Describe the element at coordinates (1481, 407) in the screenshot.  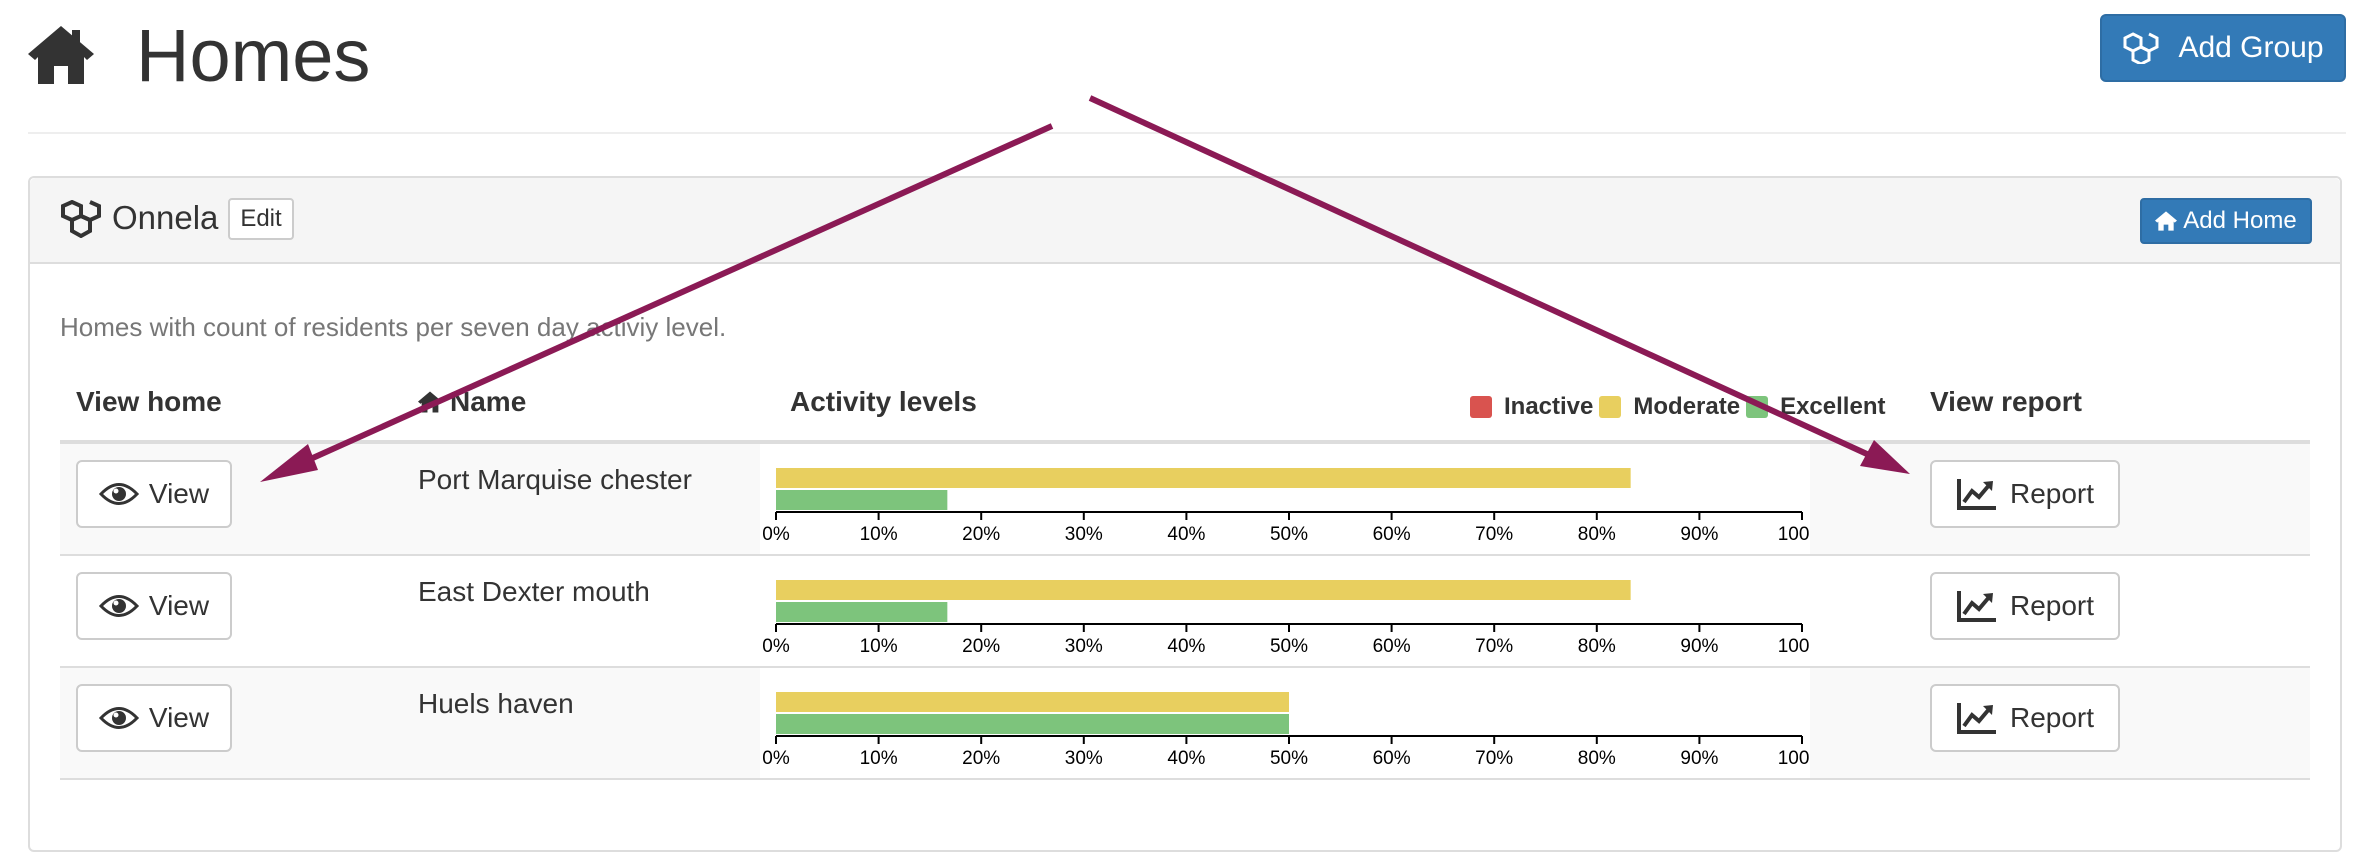
I see `legend-swatch-inactive` at that location.